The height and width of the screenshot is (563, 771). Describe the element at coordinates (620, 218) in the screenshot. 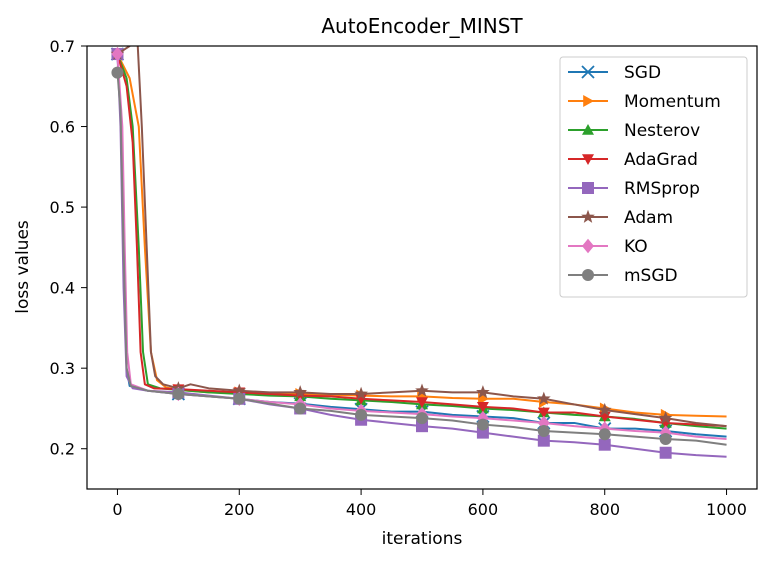

I see `legend-item-adam: Adam` at that location.